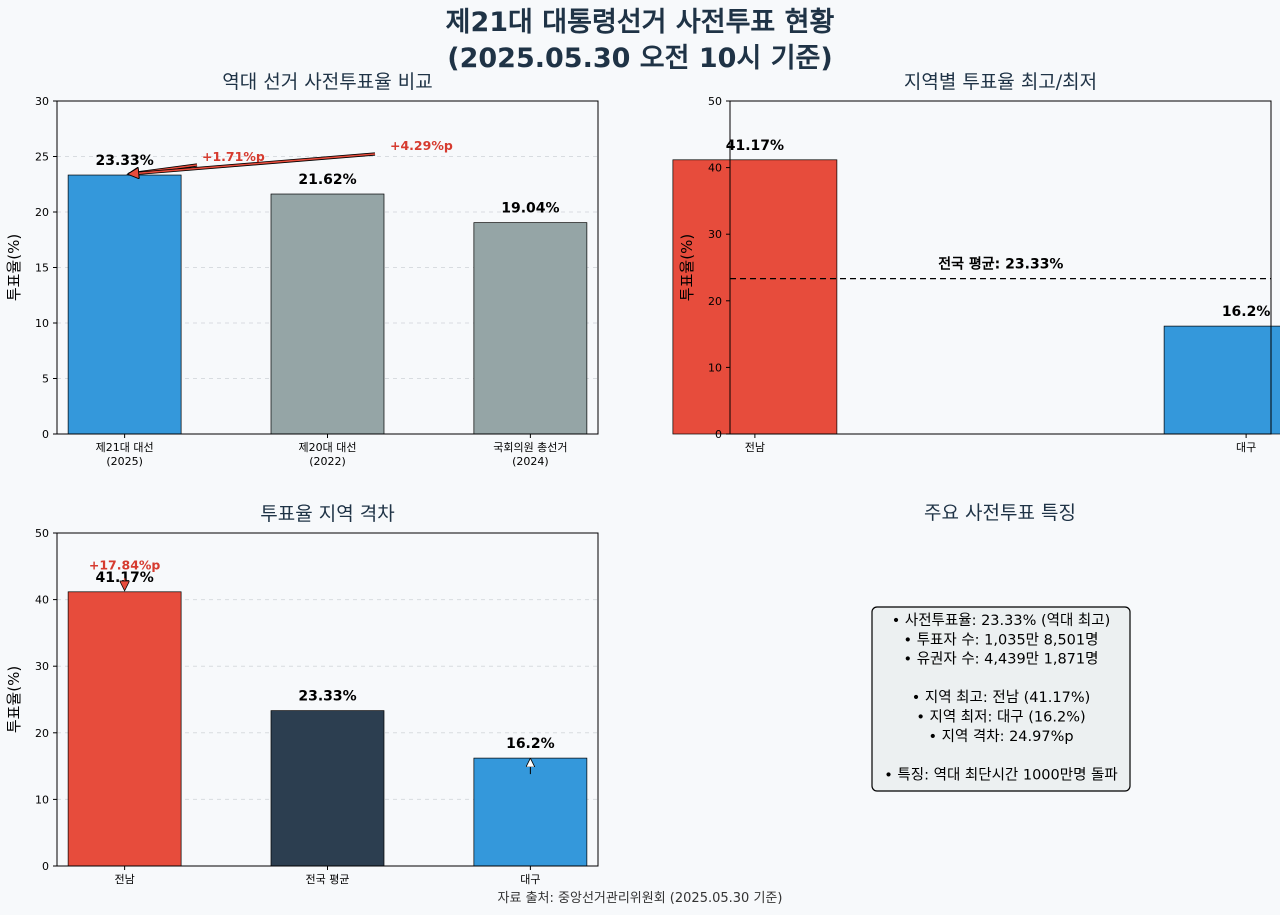 The height and width of the screenshot is (915, 1280). I want to click on key-feature-line: • 지역 최저: 대구 (16.2%), so click(1000, 717).